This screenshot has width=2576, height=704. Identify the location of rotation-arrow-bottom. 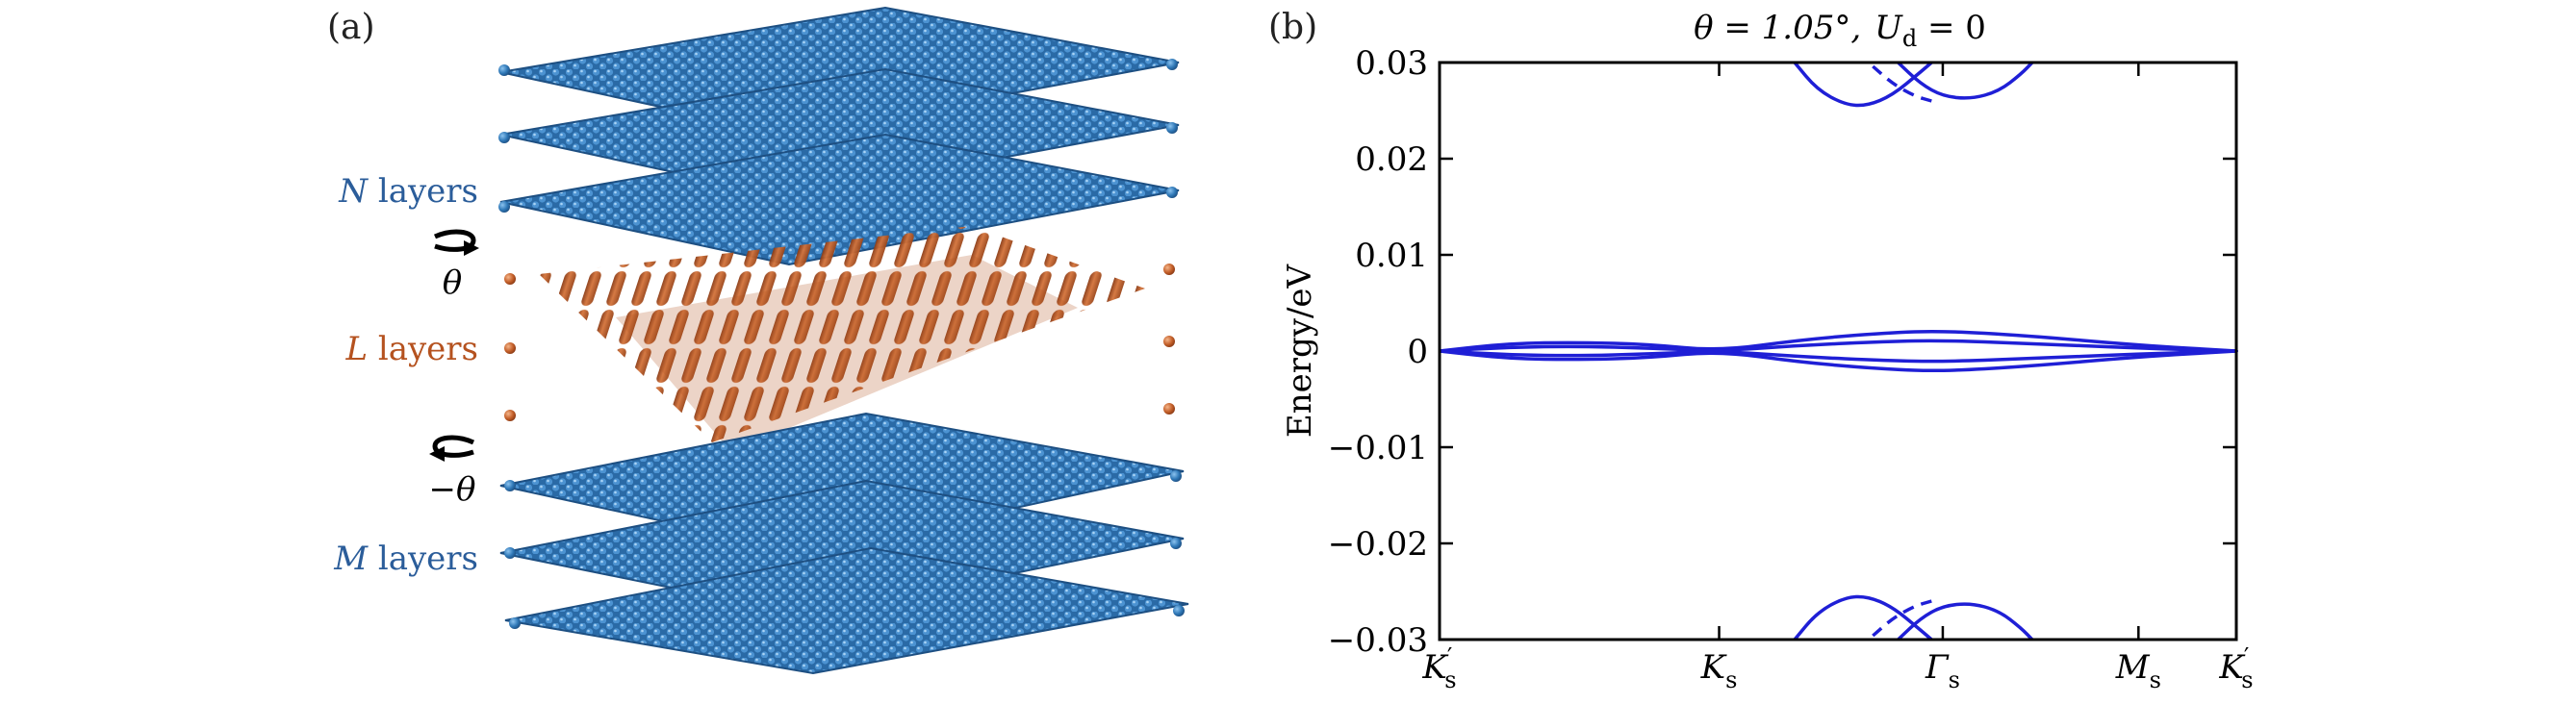
(452, 448).